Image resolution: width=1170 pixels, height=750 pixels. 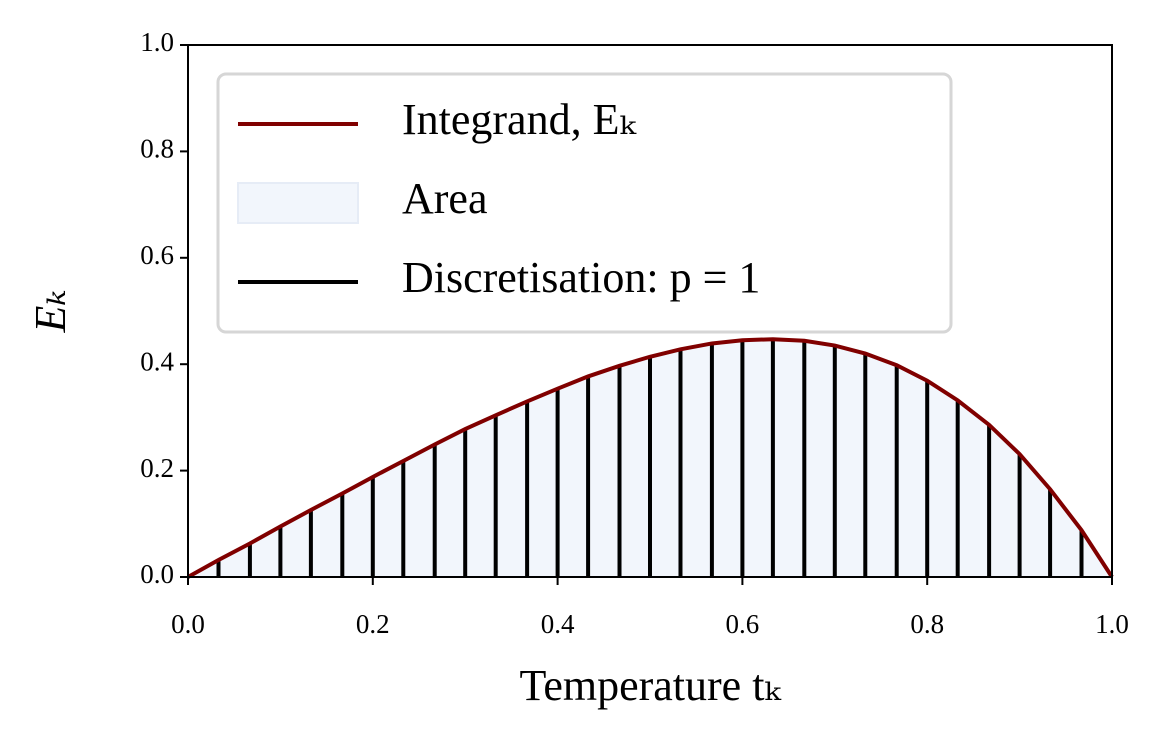 I want to click on y-axis-label: Eₖ, so click(x=50, y=312).